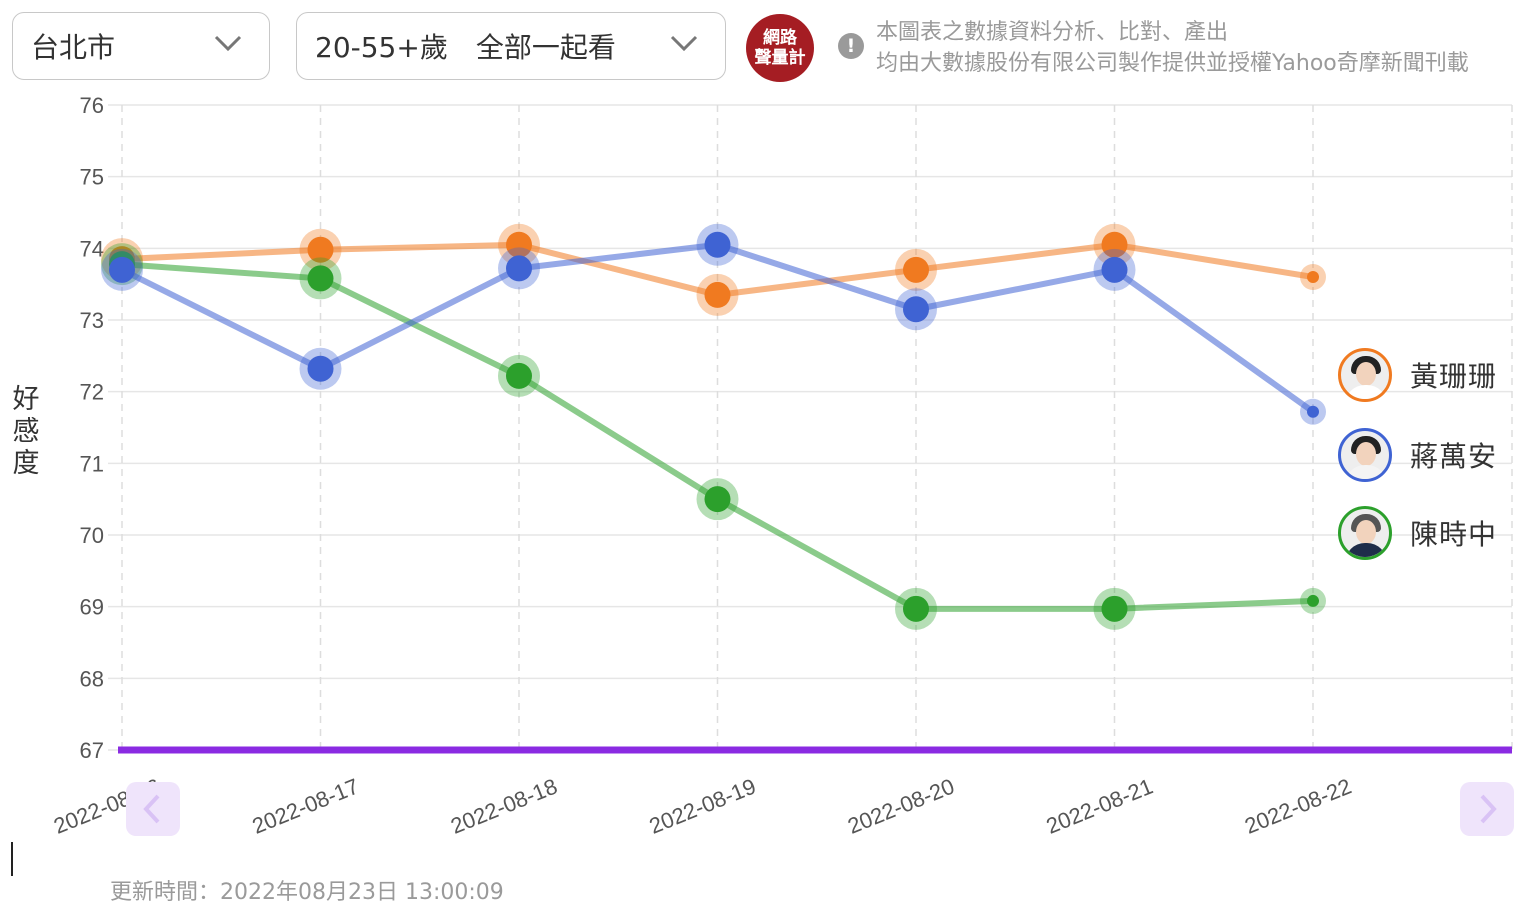 This screenshot has height=910, width=1536. Describe the element at coordinates (92, 392) in the screenshot. I see `y-tick-label: 72` at that location.